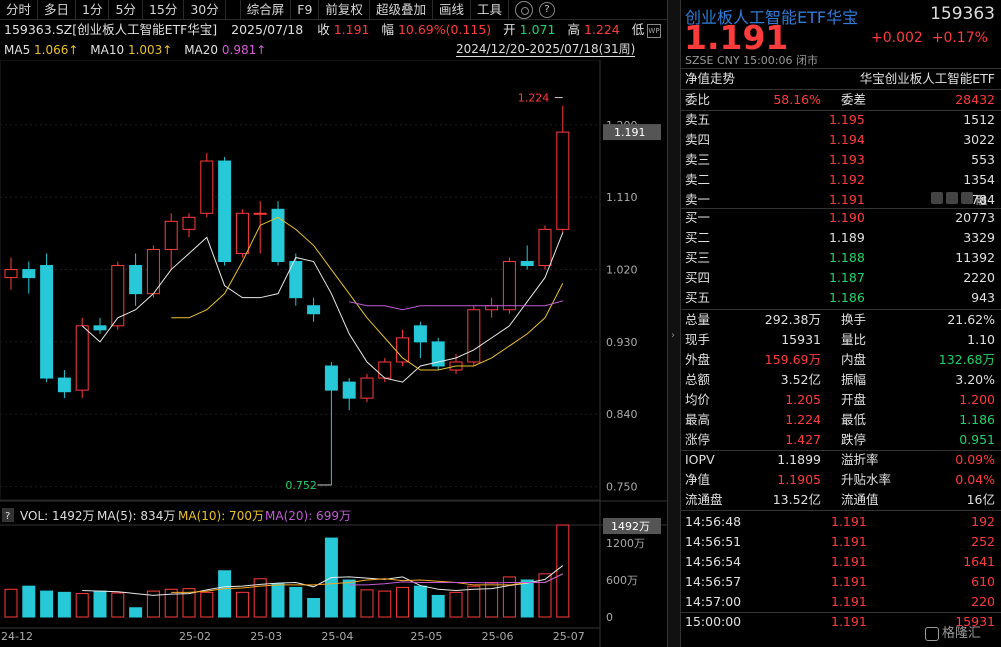 The height and width of the screenshot is (647, 1001). What do you see at coordinates (126, 10) in the screenshot?
I see `period-tab: 5分` at bounding box center [126, 10].